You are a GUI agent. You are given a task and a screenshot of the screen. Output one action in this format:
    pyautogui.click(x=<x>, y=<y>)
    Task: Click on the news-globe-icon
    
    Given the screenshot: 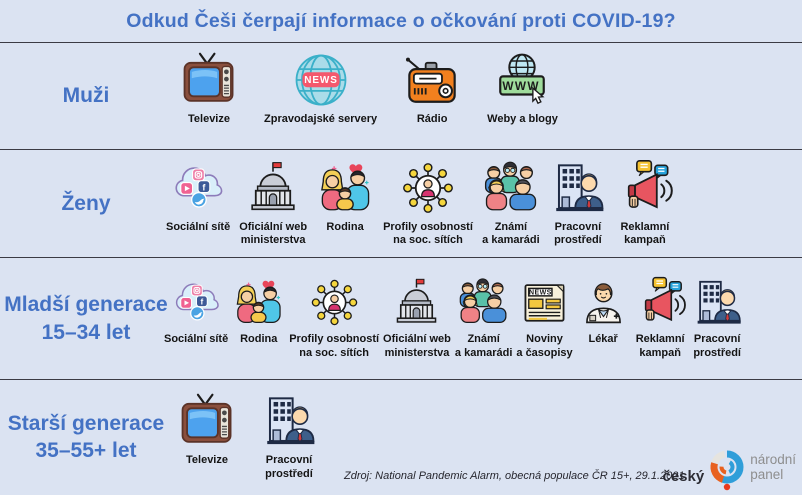 What is the action you would take?
    pyautogui.click(x=321, y=80)
    